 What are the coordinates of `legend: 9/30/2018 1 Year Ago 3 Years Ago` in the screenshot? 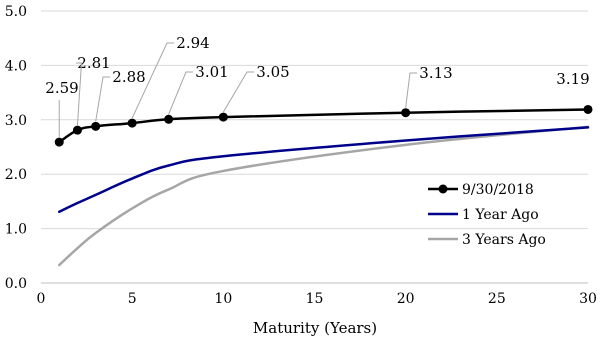 It's located at (487, 215).